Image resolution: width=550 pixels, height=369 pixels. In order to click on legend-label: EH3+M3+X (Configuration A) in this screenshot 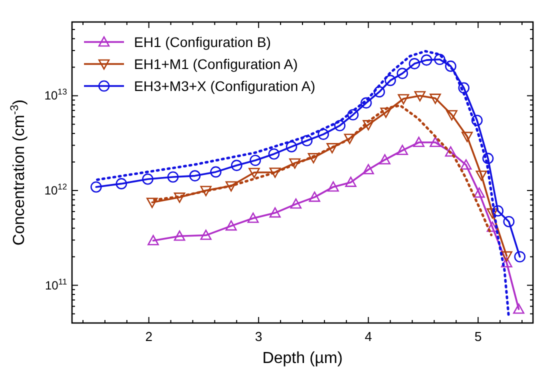, I will do `click(225, 86)`.